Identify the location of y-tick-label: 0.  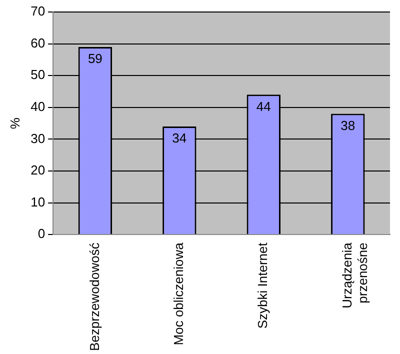
(42, 234).